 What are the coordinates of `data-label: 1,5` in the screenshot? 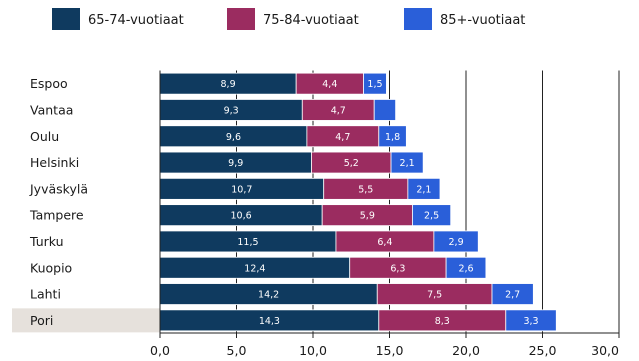 It's located at (374, 84).